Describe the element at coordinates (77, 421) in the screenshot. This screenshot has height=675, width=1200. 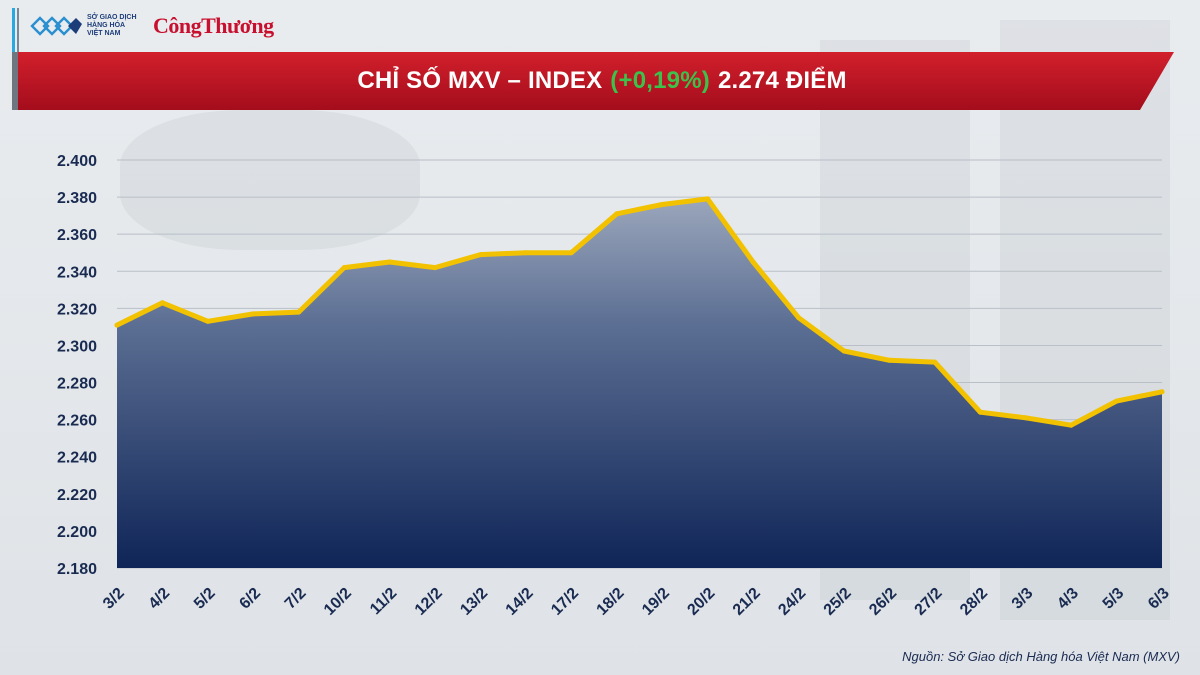
I see `y-tick-label: 2.260` at that location.